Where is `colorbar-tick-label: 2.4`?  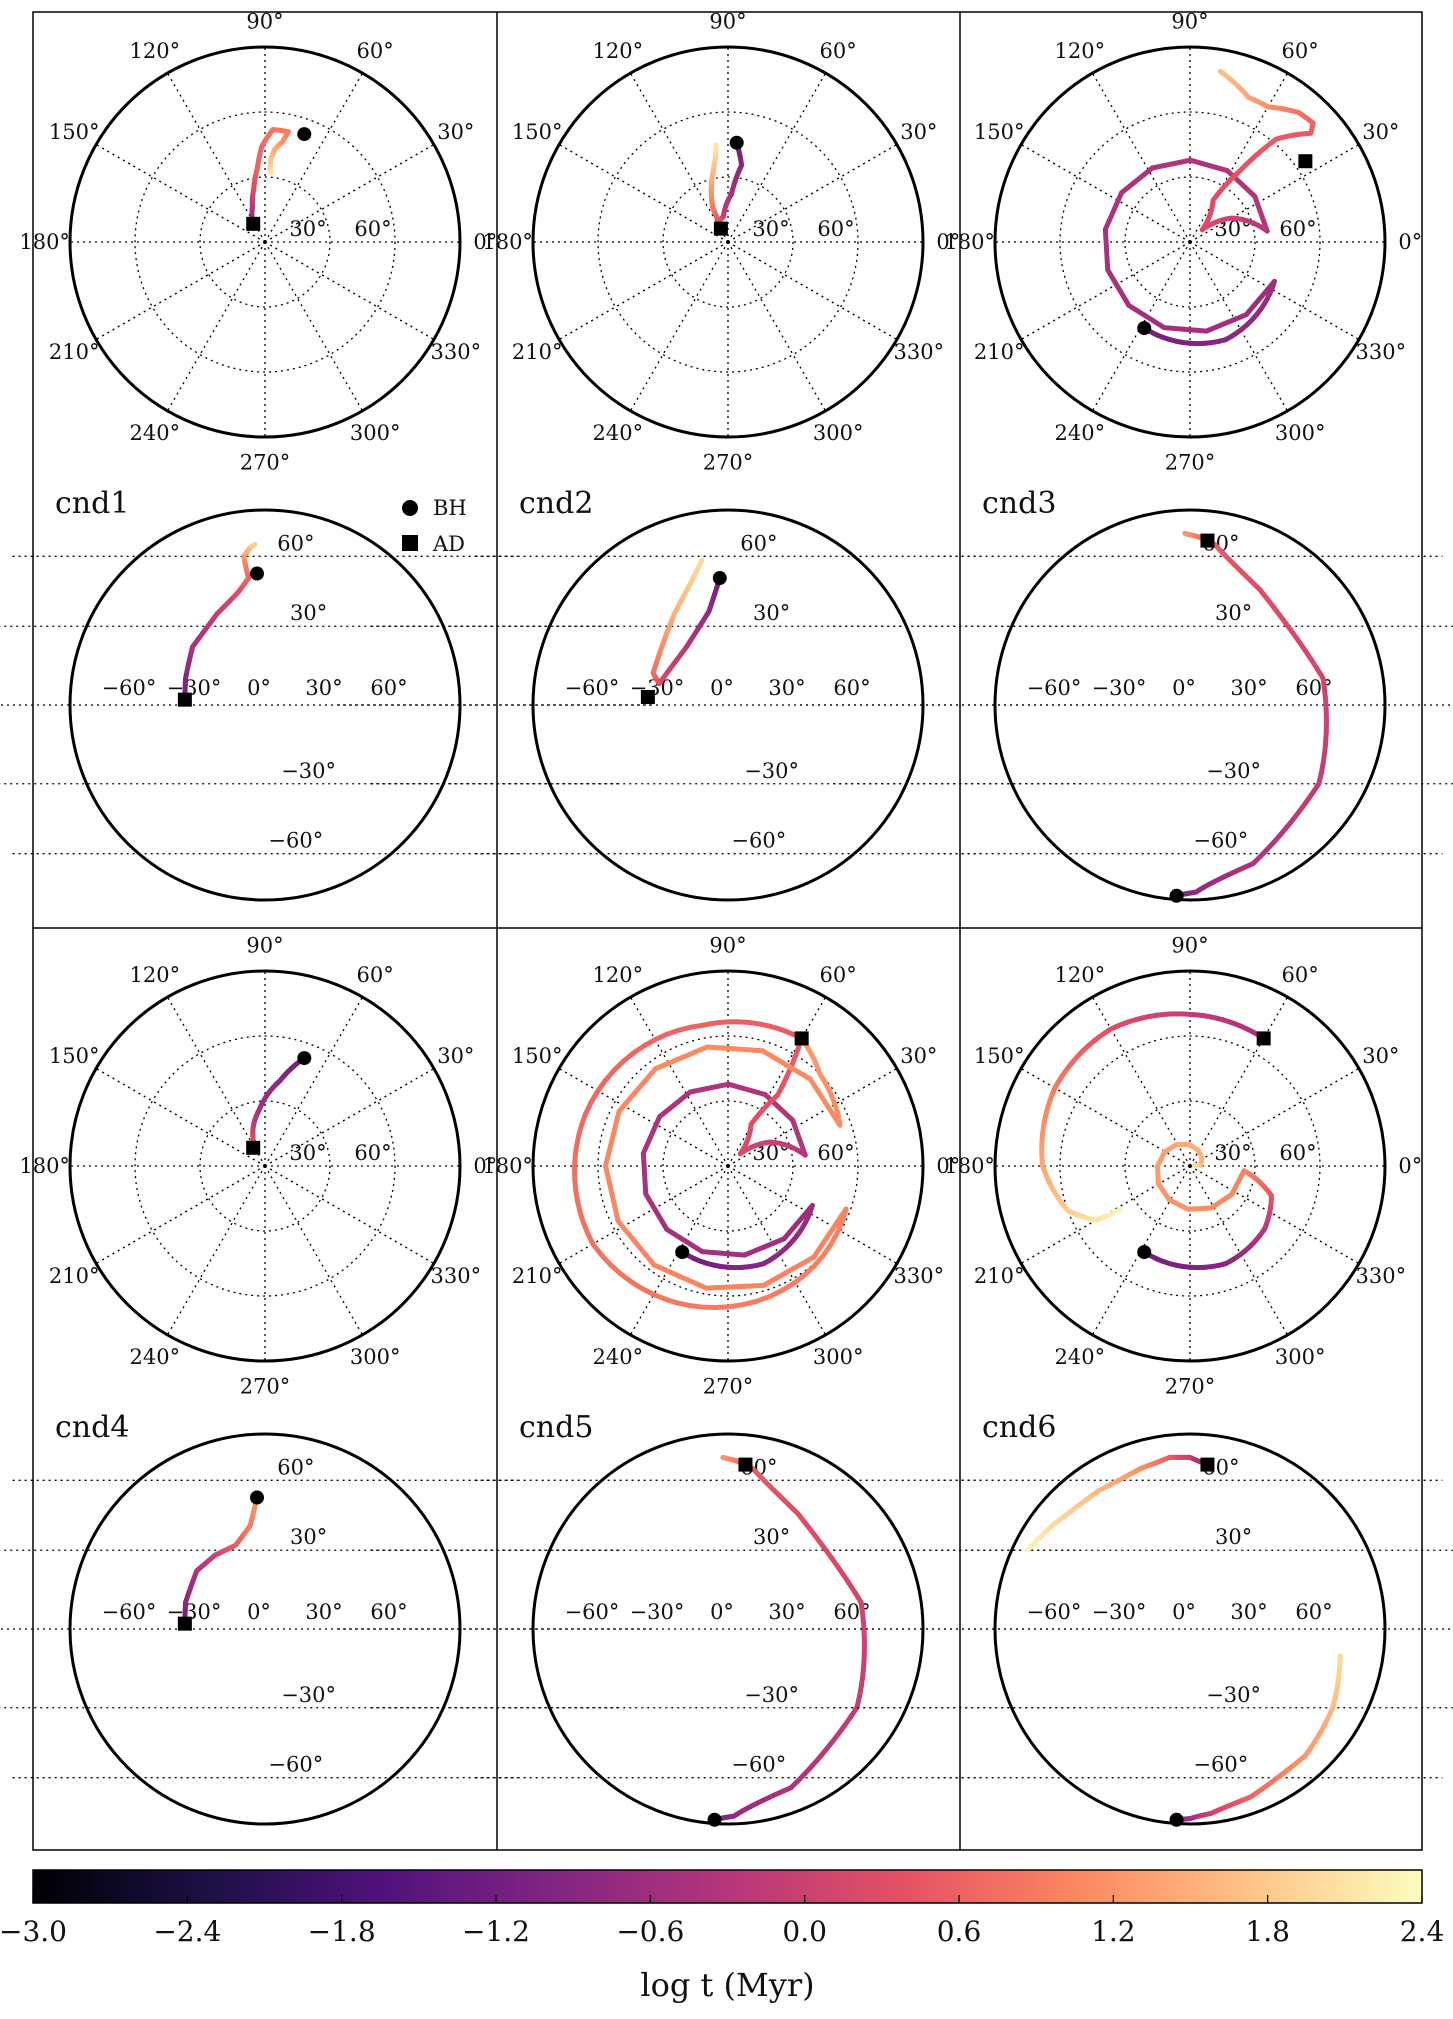 colorbar-tick-label: 2.4 is located at coordinates (1422, 1931).